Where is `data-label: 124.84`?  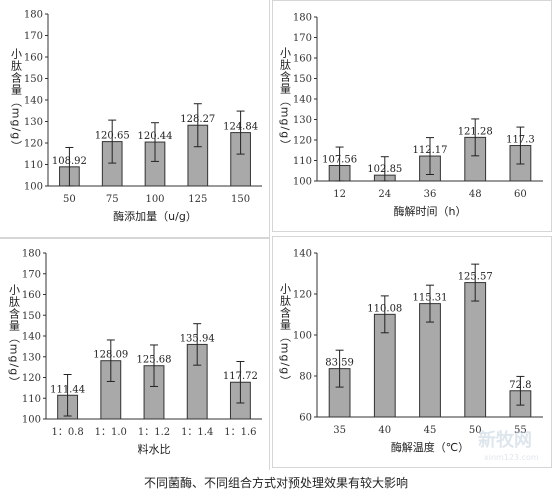 data-label: 124.84 is located at coordinates (240, 127).